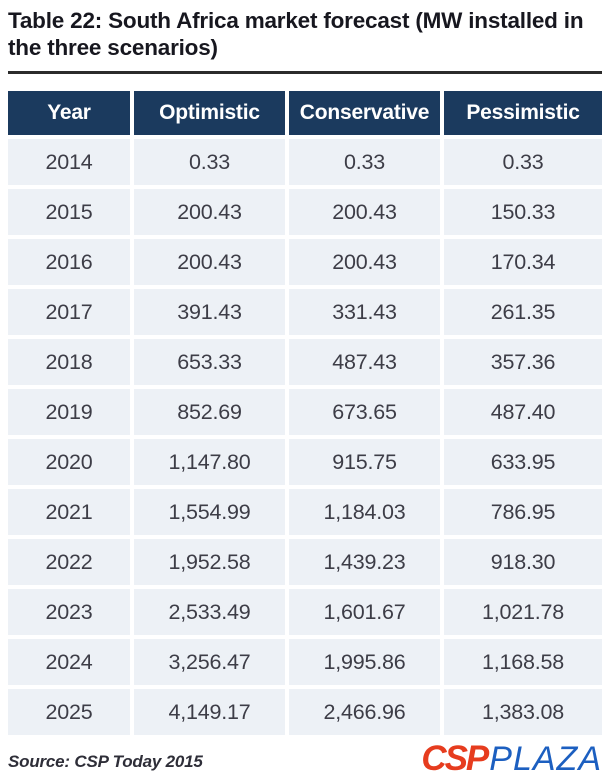 This screenshot has height=781, width=610. I want to click on value-cell: 2,466.96, so click(364, 712).